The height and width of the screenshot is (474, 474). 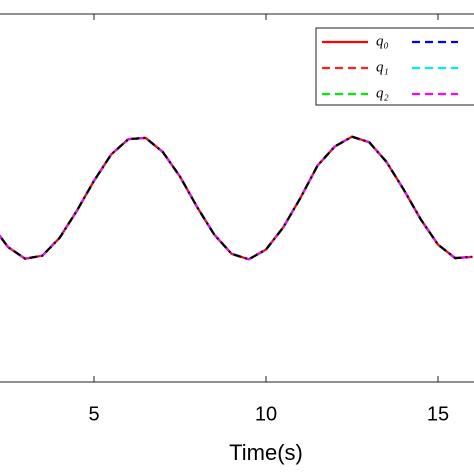 I want to click on x-axis-label: Time(s), so click(x=266, y=452).